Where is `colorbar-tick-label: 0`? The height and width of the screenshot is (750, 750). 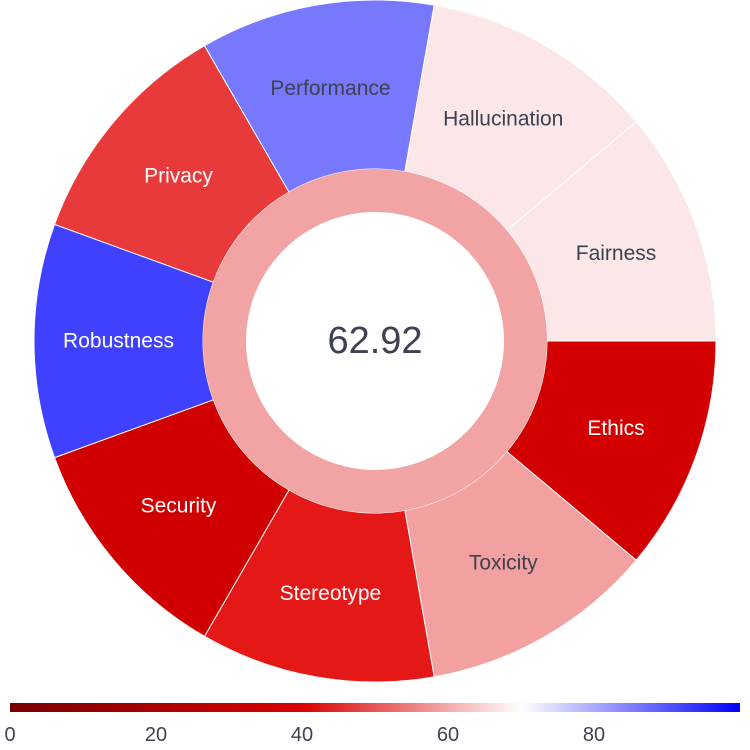 colorbar-tick-label: 0 is located at coordinates (9, 735).